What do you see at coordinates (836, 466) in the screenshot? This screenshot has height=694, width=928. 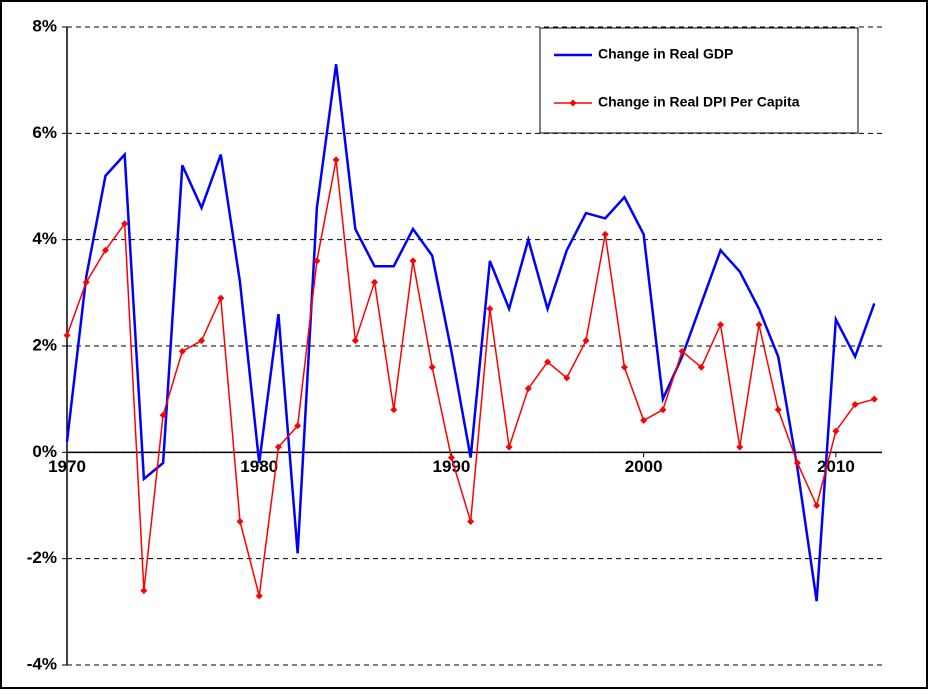 I see `x-tick-label: 2010` at bounding box center [836, 466].